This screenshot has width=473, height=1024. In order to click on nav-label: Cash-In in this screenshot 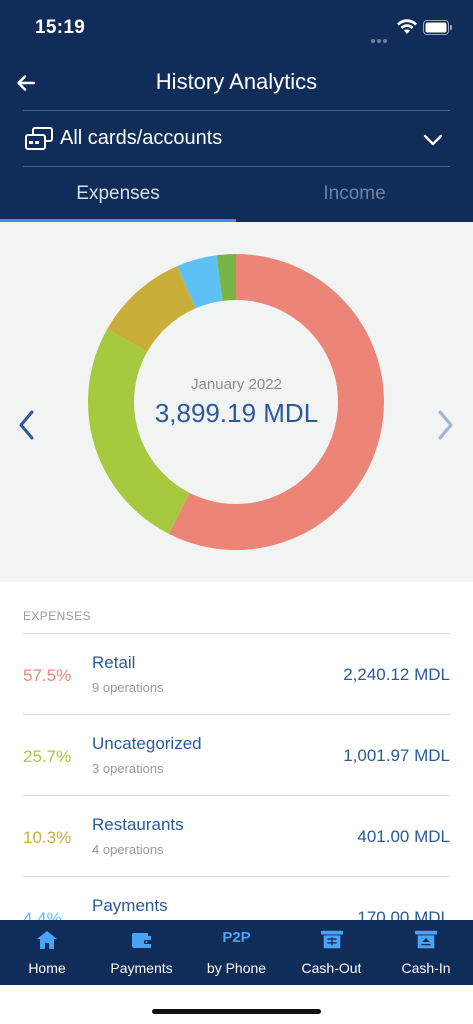, I will do `click(426, 968)`.